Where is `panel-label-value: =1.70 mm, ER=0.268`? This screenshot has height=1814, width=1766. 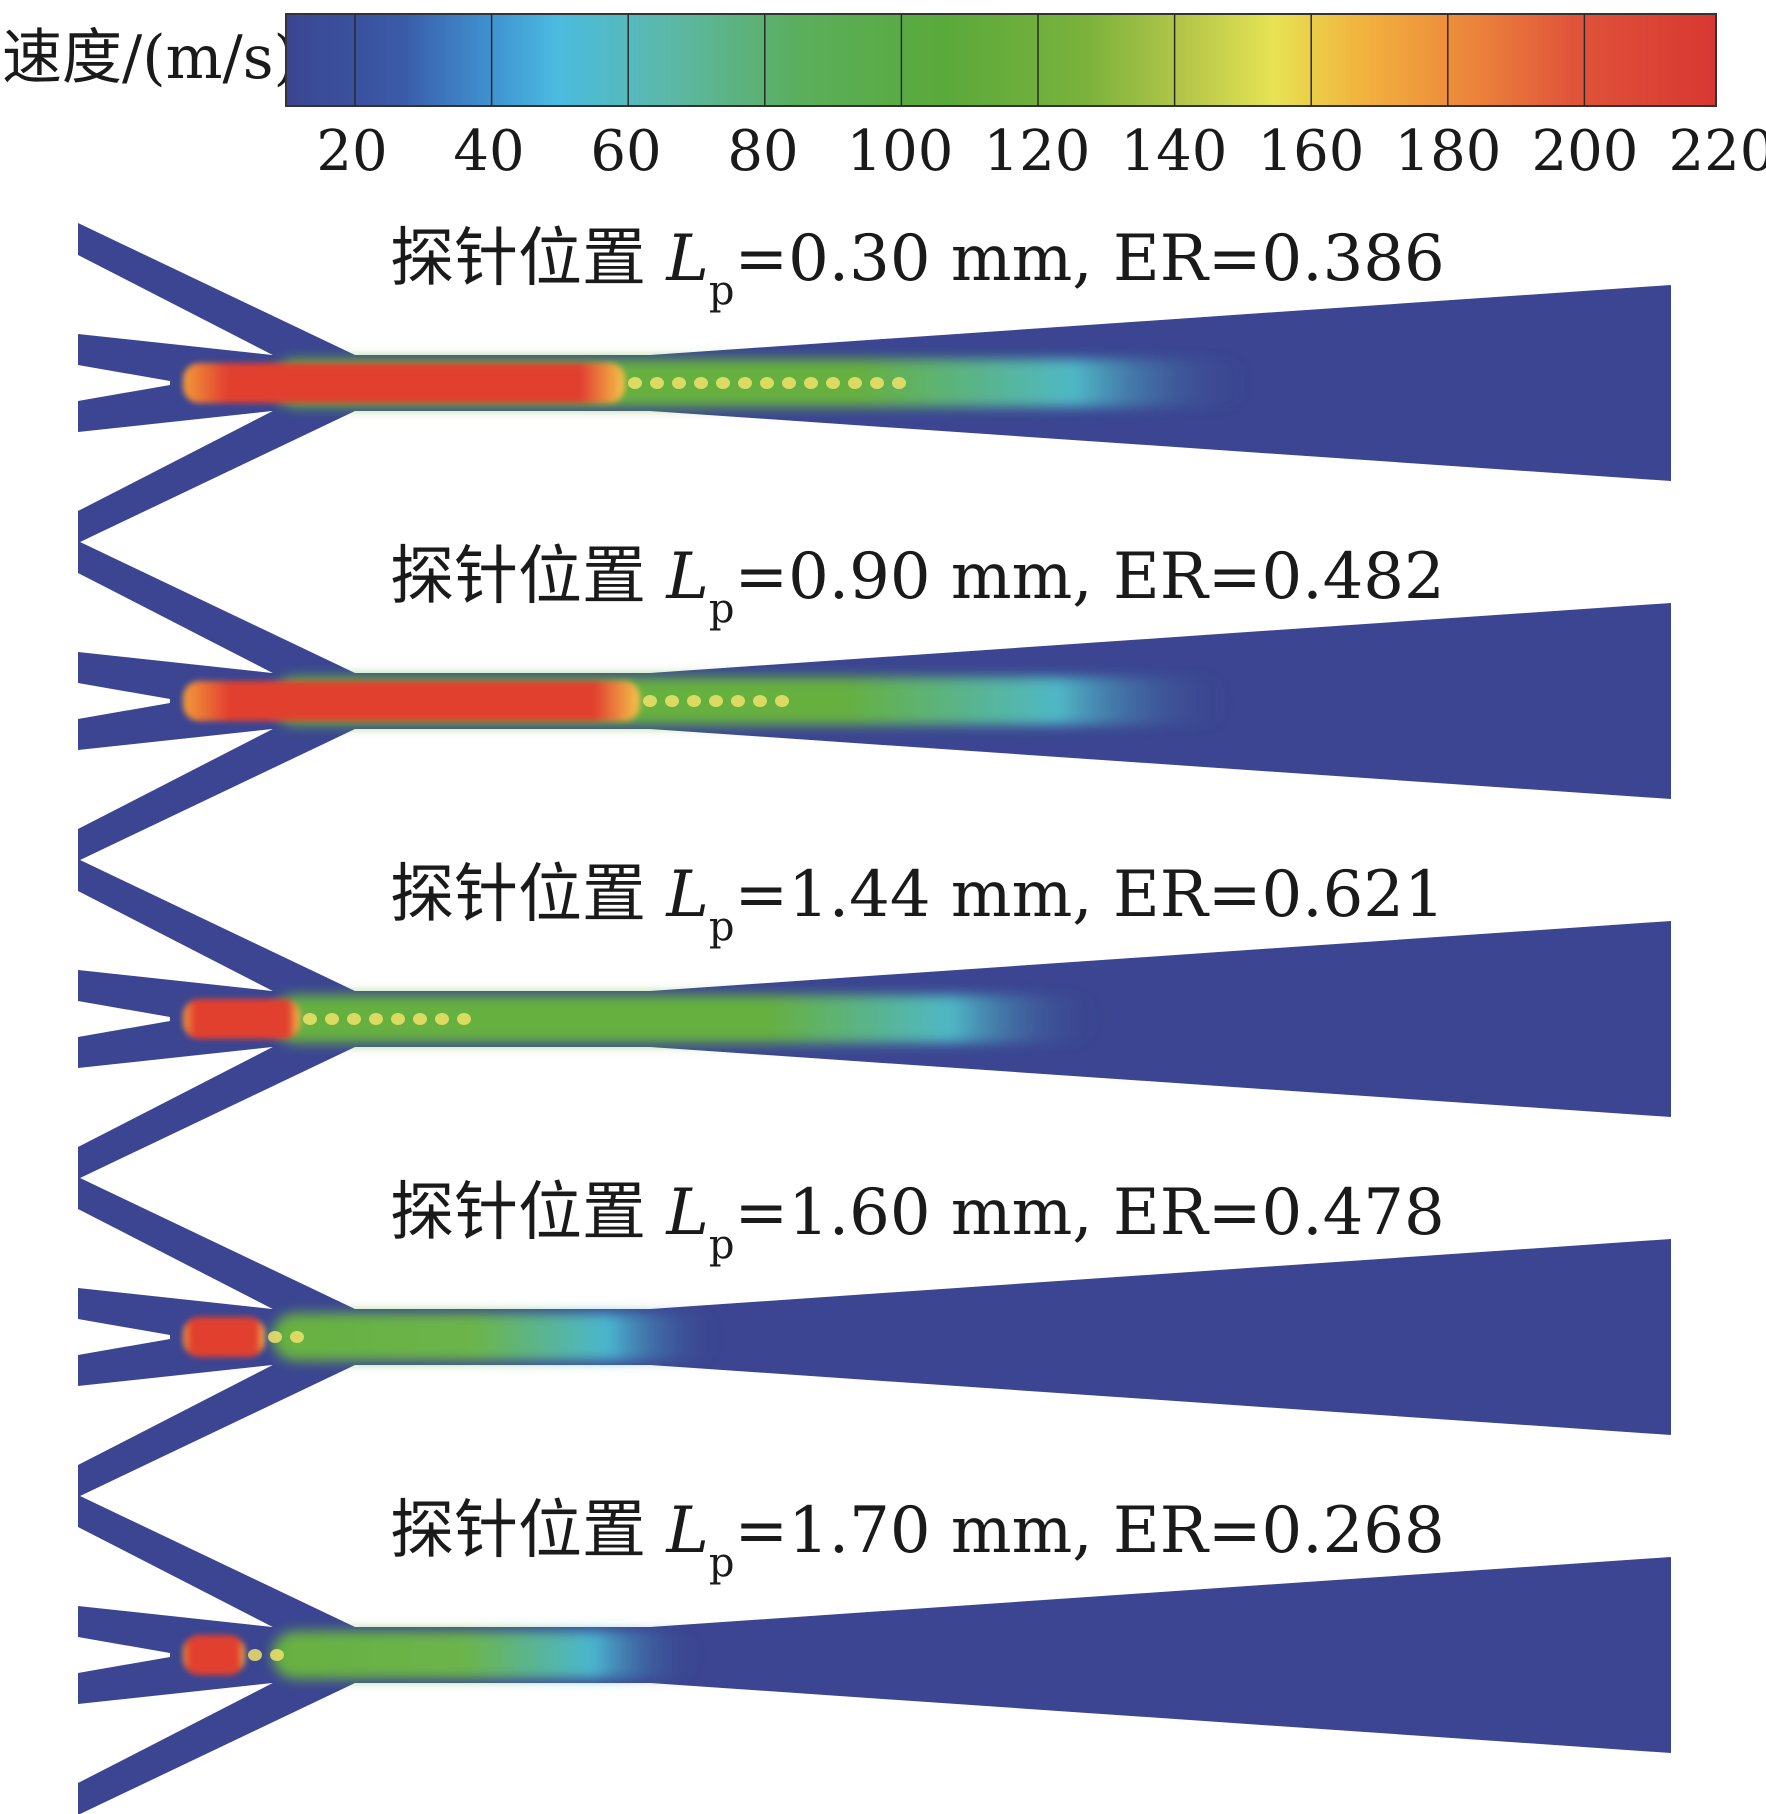 panel-label-value: =1.70 mm, ER=0.268 is located at coordinates (1089, 1531).